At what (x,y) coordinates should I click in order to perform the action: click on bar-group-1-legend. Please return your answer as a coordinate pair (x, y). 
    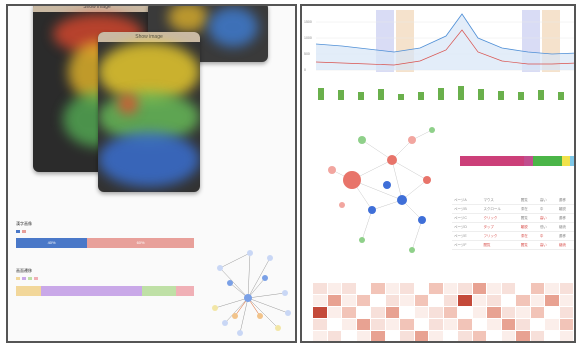
    Looking at the image, I should click on (21, 231).